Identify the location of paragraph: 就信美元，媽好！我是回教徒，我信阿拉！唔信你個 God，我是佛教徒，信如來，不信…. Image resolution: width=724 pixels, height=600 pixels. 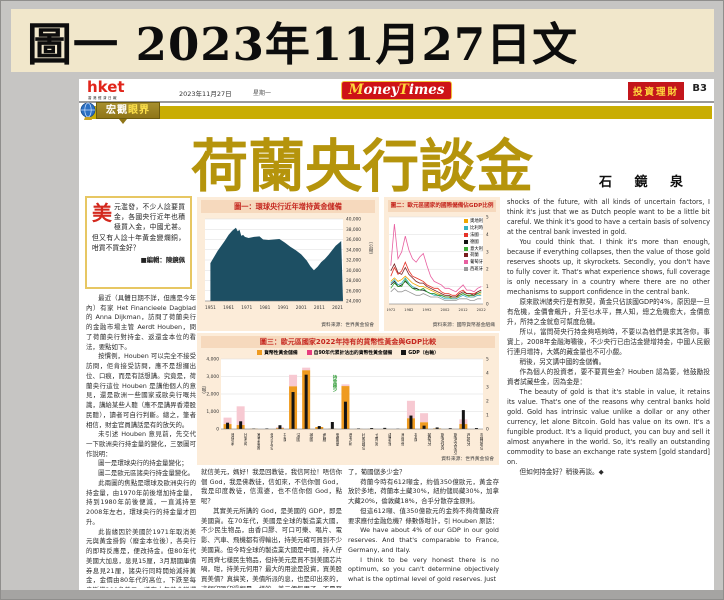
(271, 487).